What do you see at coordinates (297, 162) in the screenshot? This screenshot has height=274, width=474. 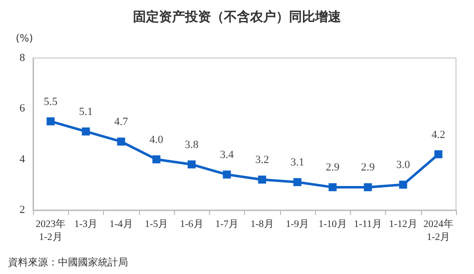 I see `data-label: 3.1` at bounding box center [297, 162].